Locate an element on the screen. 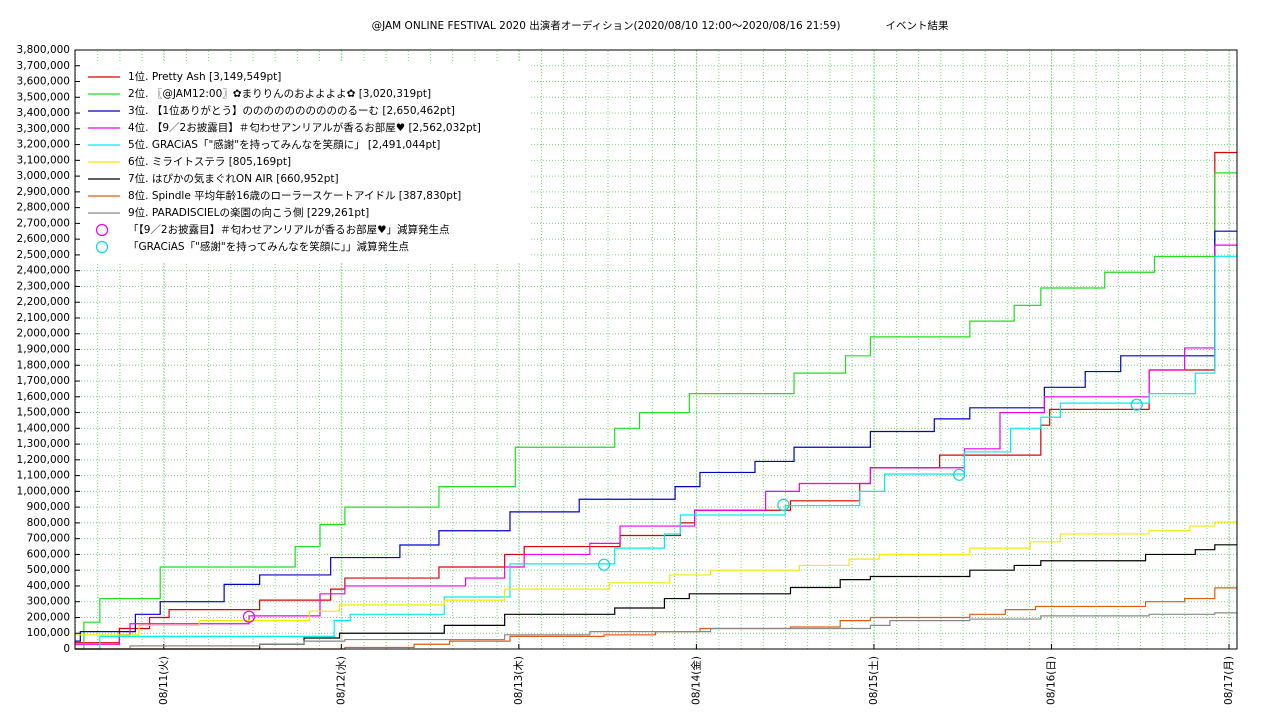 This screenshot has height=720, width=1280. y-tick-label: 3,700,000 is located at coordinates (43, 66).